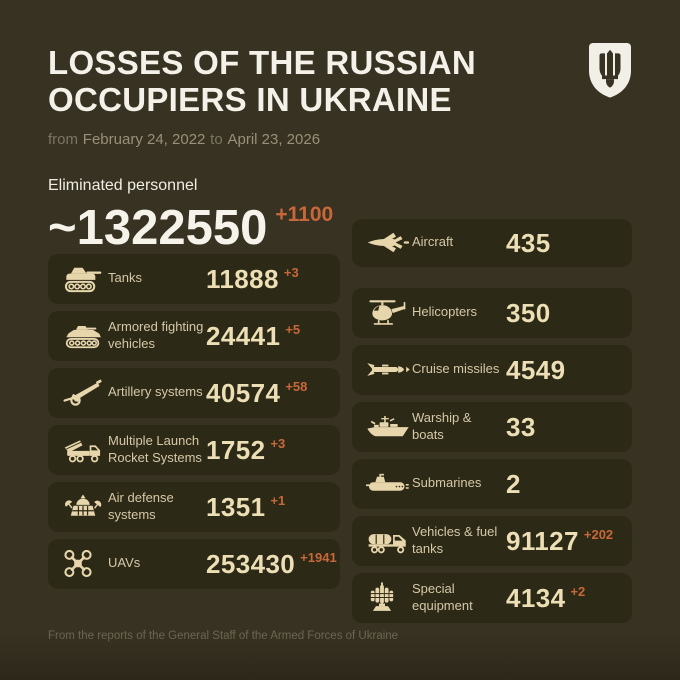 Image resolution: width=680 pixels, height=680 pixels. I want to click on personnel-value: ~1322550, so click(158, 227).